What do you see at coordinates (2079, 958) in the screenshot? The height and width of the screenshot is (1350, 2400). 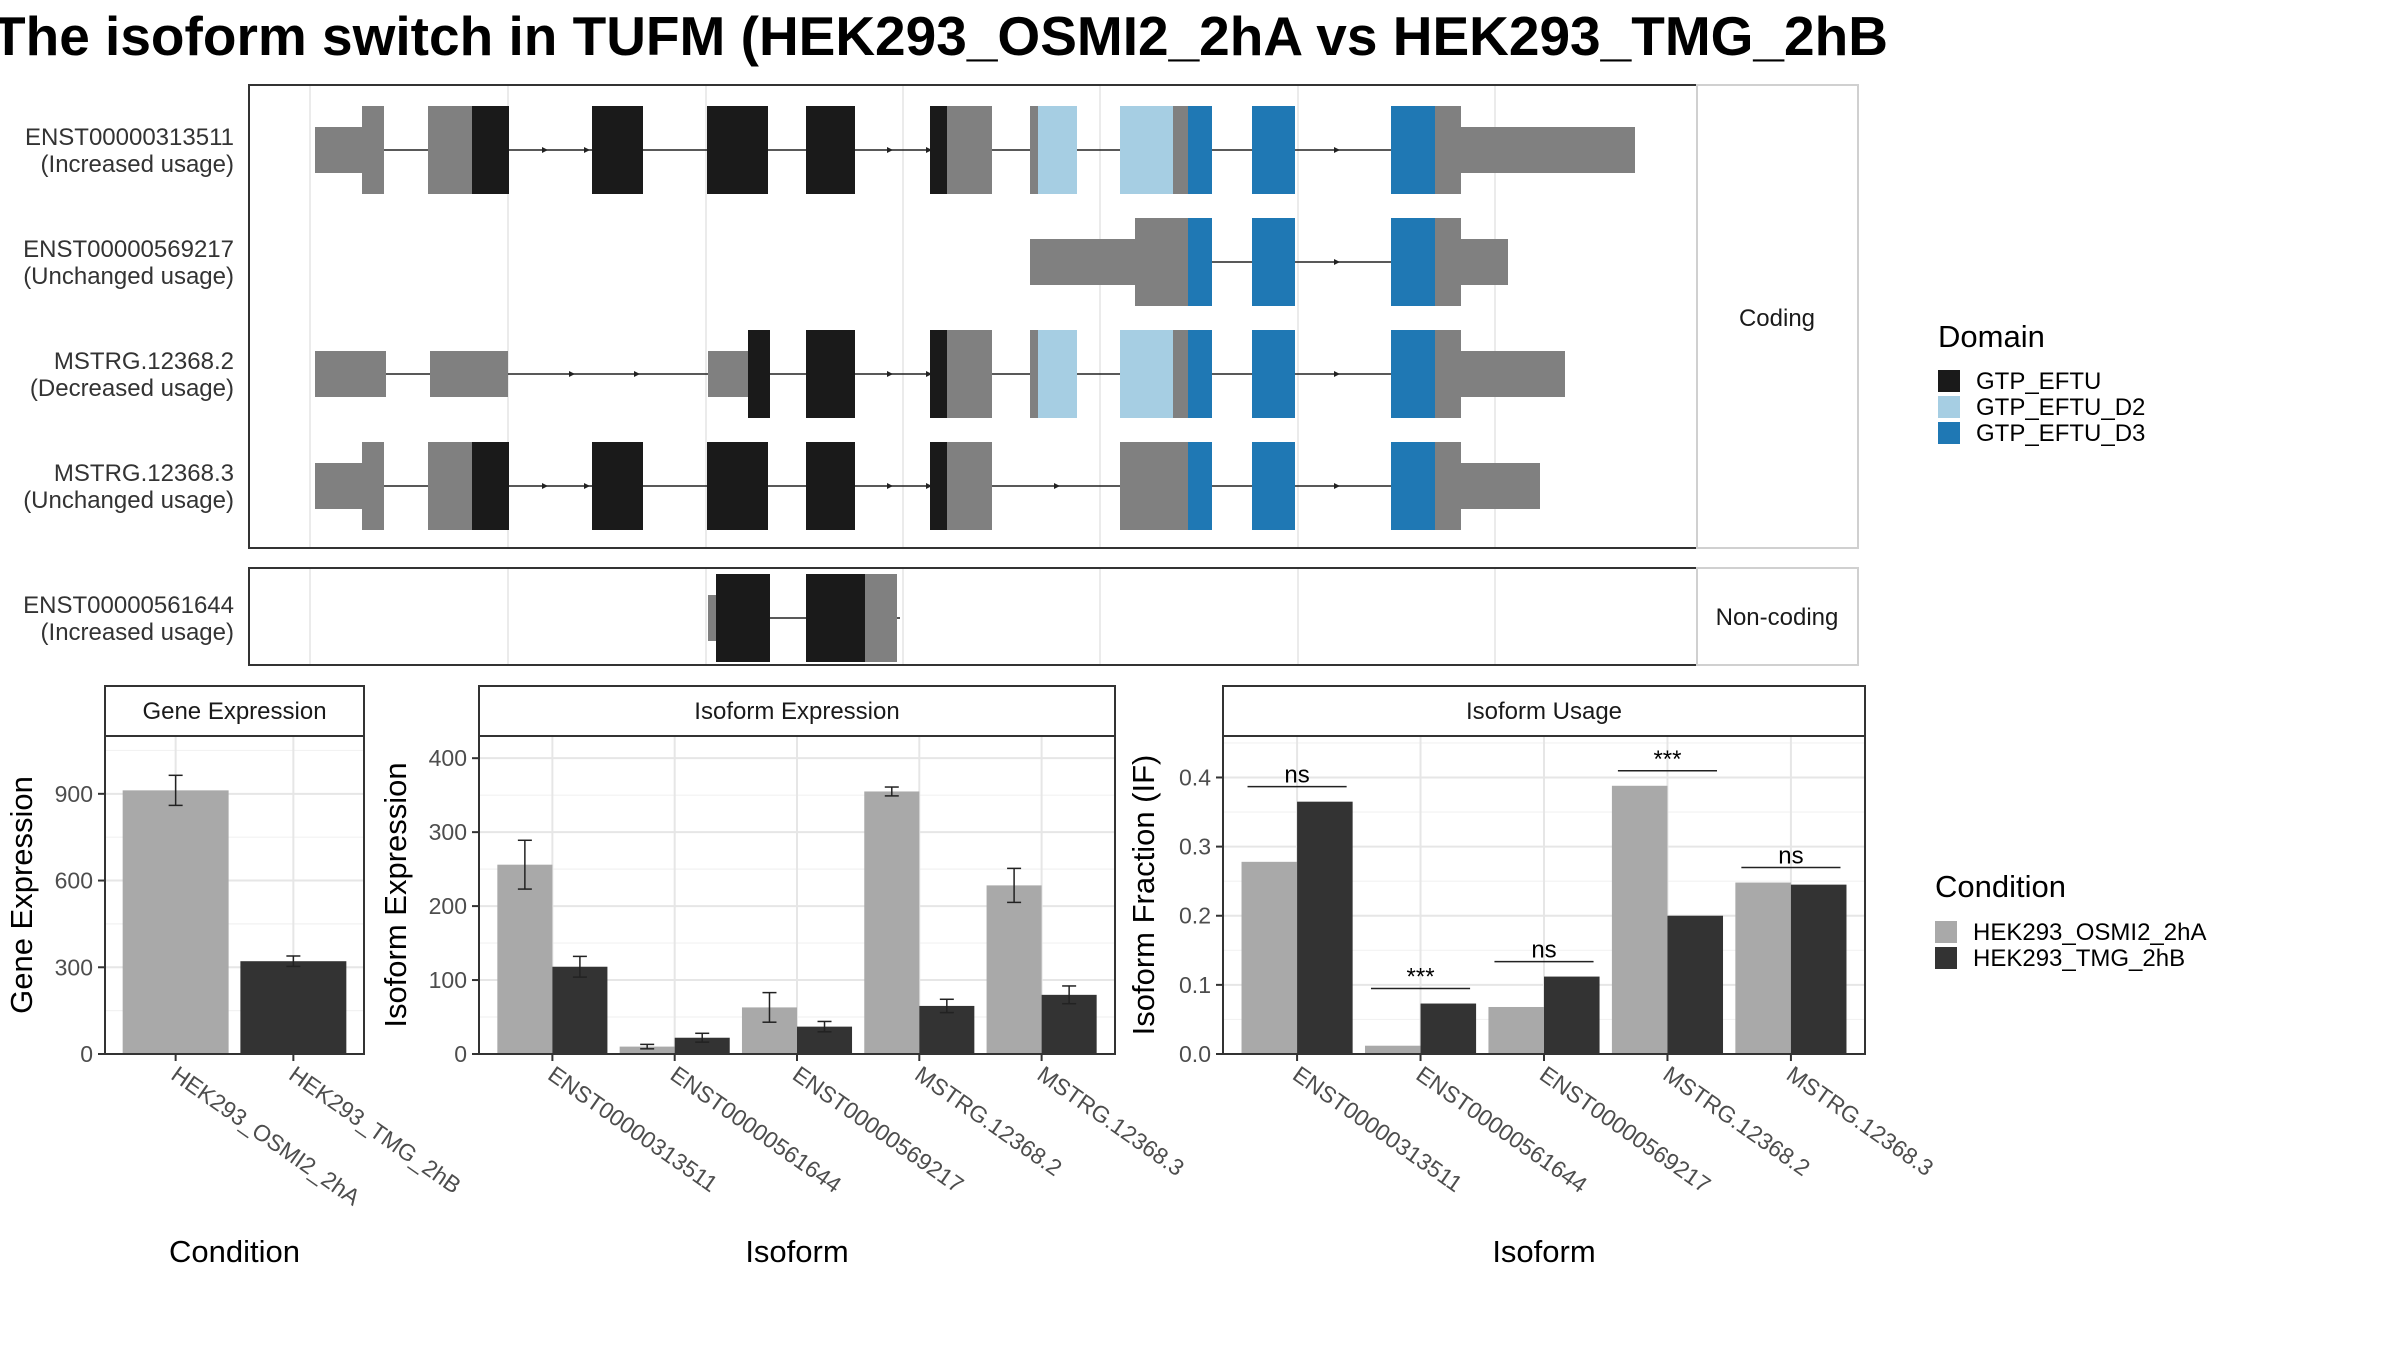 I see `legend-label: HEK293_TMG_2hB` at bounding box center [2079, 958].